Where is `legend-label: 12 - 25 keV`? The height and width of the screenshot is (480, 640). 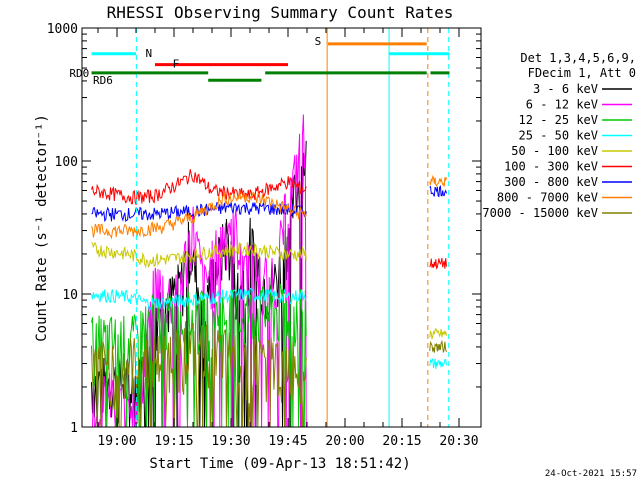
legend-label: 12 - 25 keV is located at coordinates (558, 120).